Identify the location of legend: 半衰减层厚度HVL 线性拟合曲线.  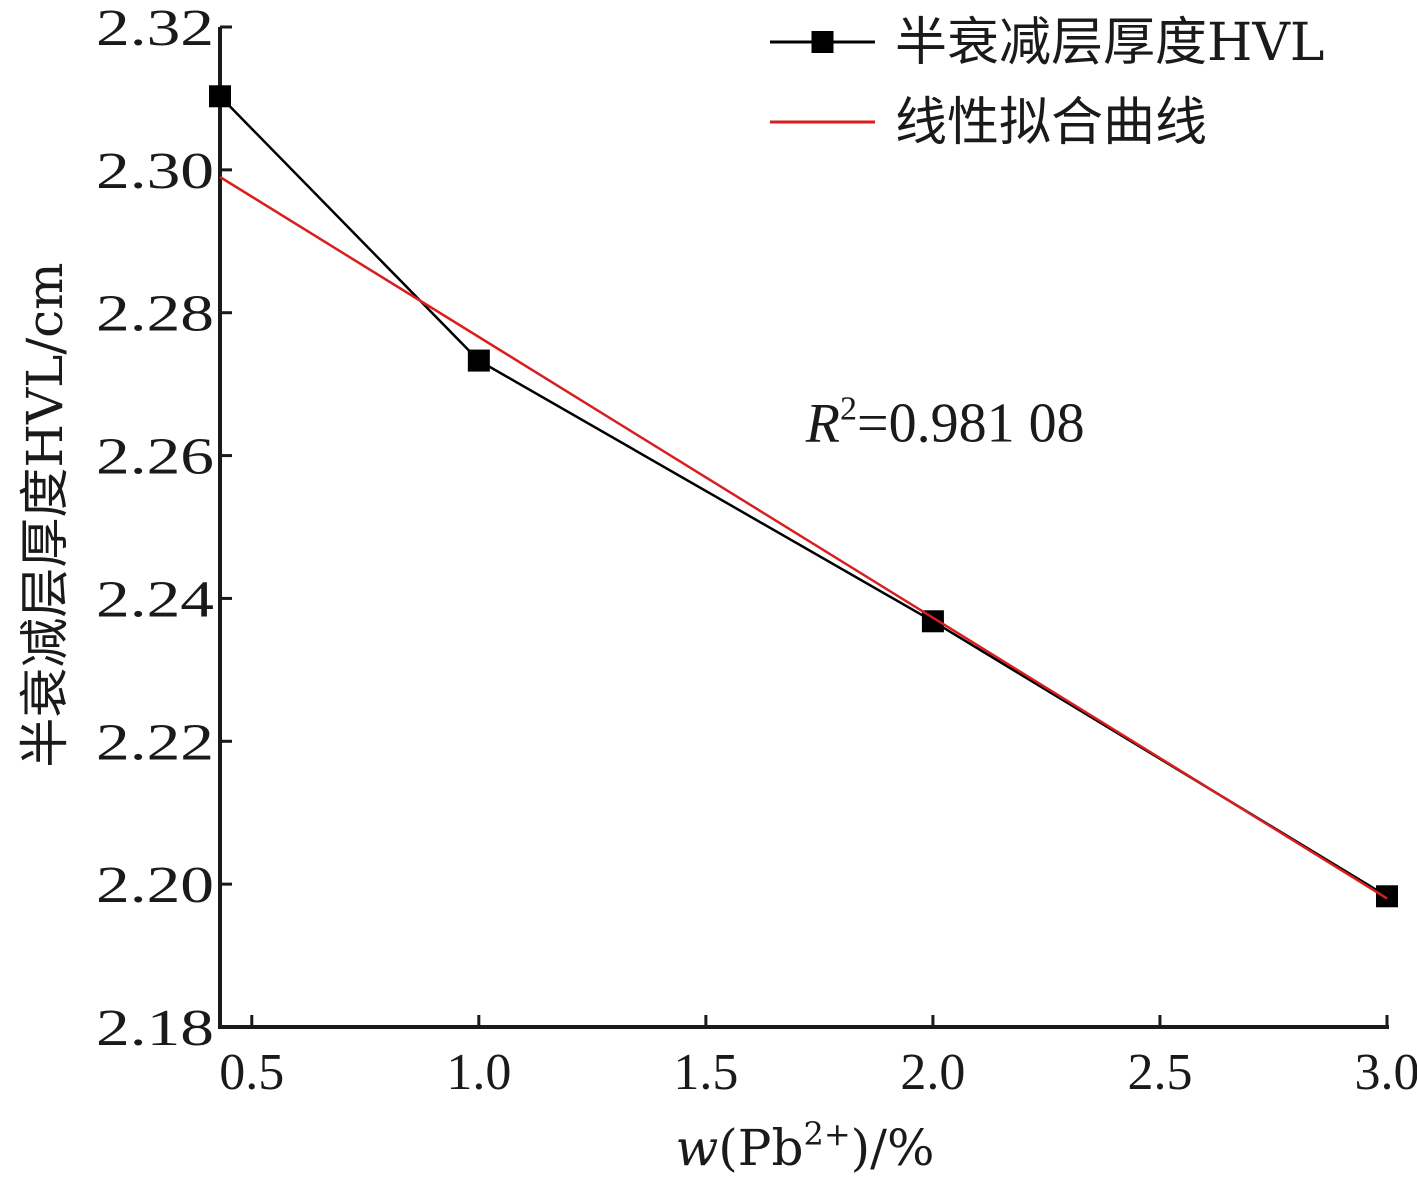
(1047, 83).